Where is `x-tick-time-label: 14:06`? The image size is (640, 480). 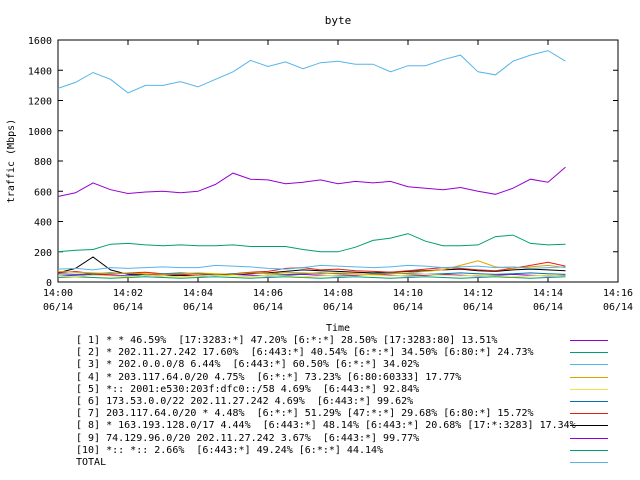 x-tick-time-label: 14:06 is located at coordinates (268, 293).